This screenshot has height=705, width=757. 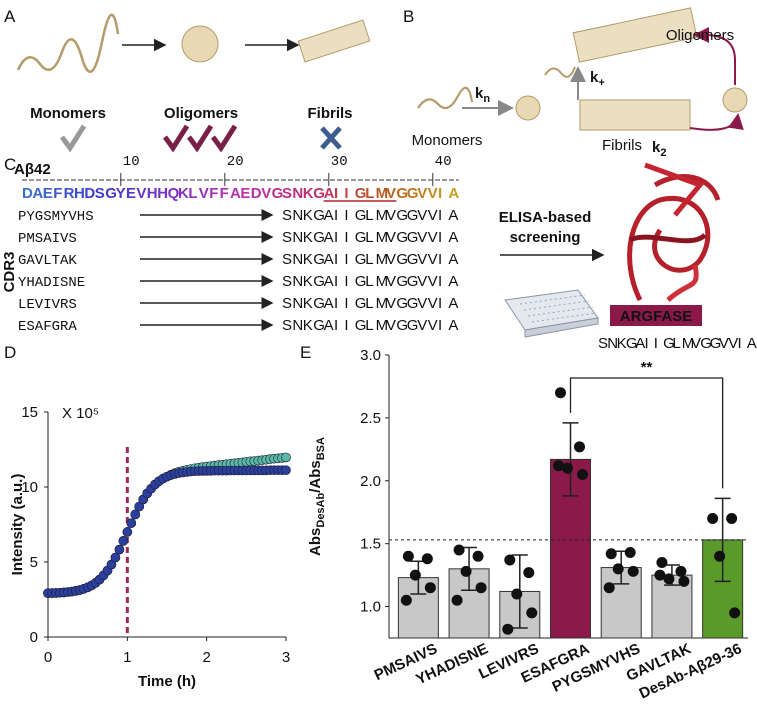 What do you see at coordinates (688, 343) in the screenshot?
I see `residue: M` at bounding box center [688, 343].